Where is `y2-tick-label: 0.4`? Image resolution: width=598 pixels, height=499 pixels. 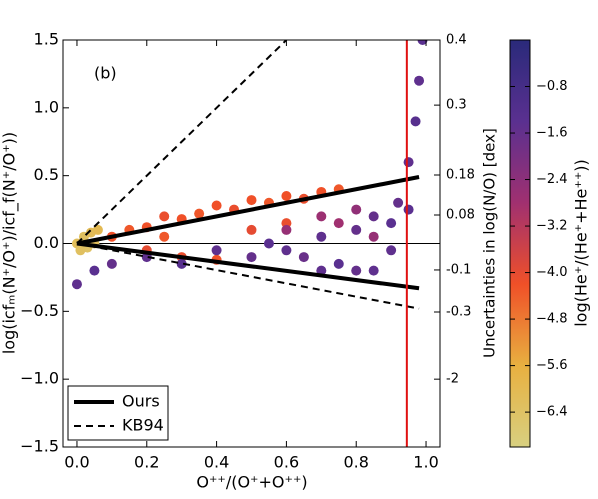 y2-tick-label: 0.4 is located at coordinates (456, 40).